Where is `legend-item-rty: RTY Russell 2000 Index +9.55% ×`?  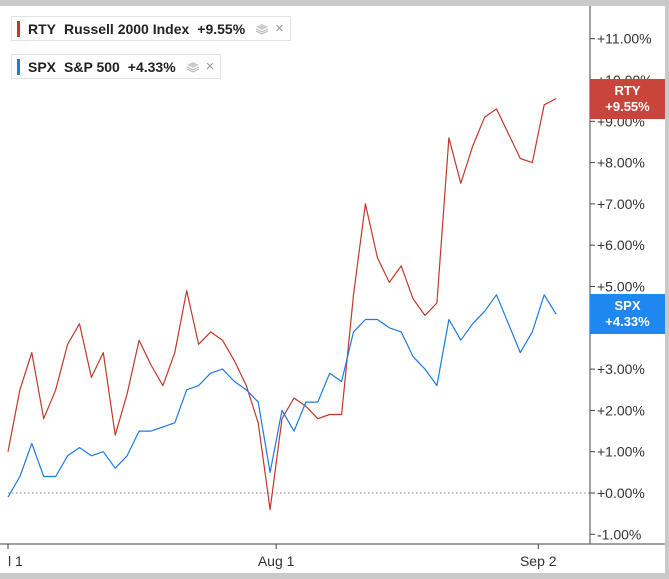 legend-item-rty: RTY Russell 2000 Index +9.55% × is located at coordinates (151, 28).